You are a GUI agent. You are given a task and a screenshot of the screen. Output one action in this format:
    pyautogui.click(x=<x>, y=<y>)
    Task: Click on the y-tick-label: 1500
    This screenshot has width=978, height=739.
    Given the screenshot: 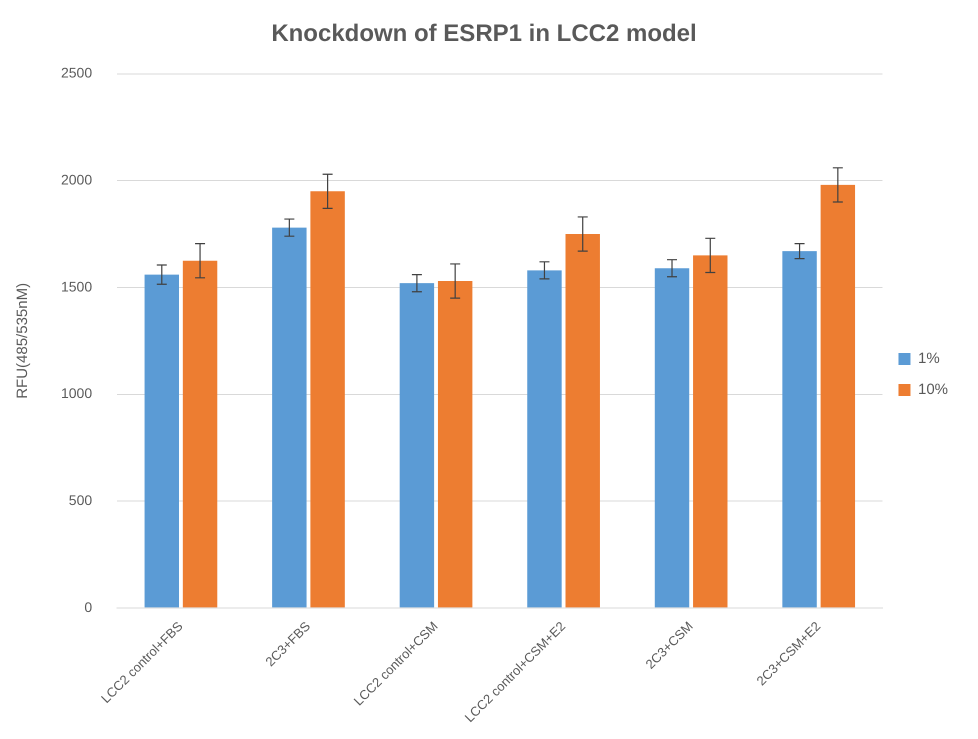 What is the action you would take?
    pyautogui.click(x=76, y=286)
    